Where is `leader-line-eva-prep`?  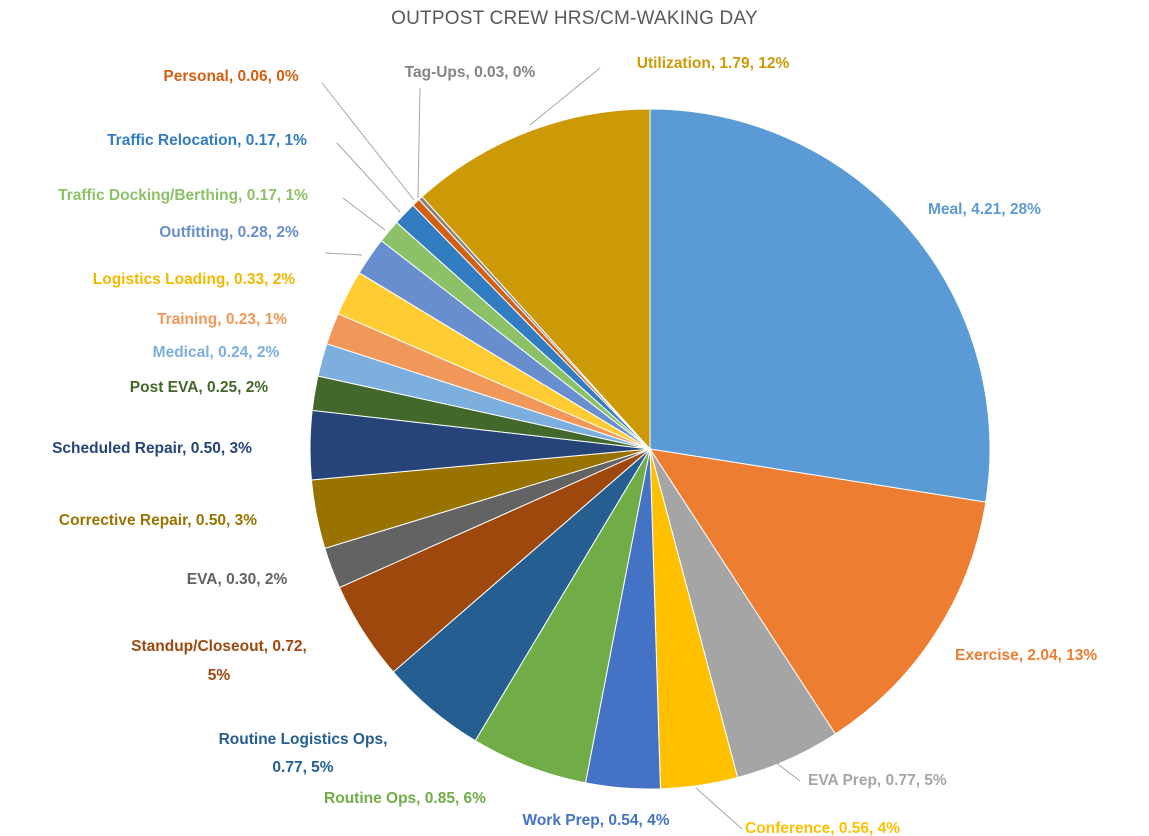 leader-line-eva-prep is located at coordinates (785, 769).